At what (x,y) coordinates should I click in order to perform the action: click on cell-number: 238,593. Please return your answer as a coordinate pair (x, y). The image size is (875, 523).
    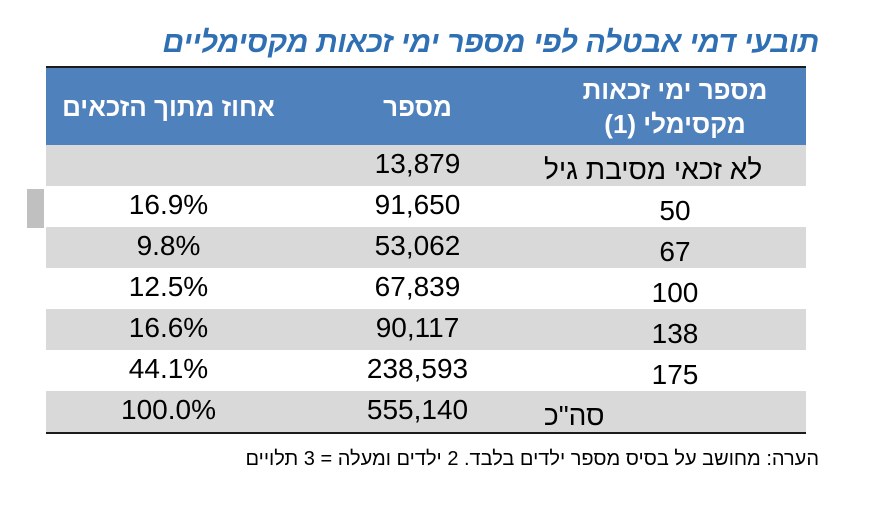
    Looking at the image, I should click on (417, 368).